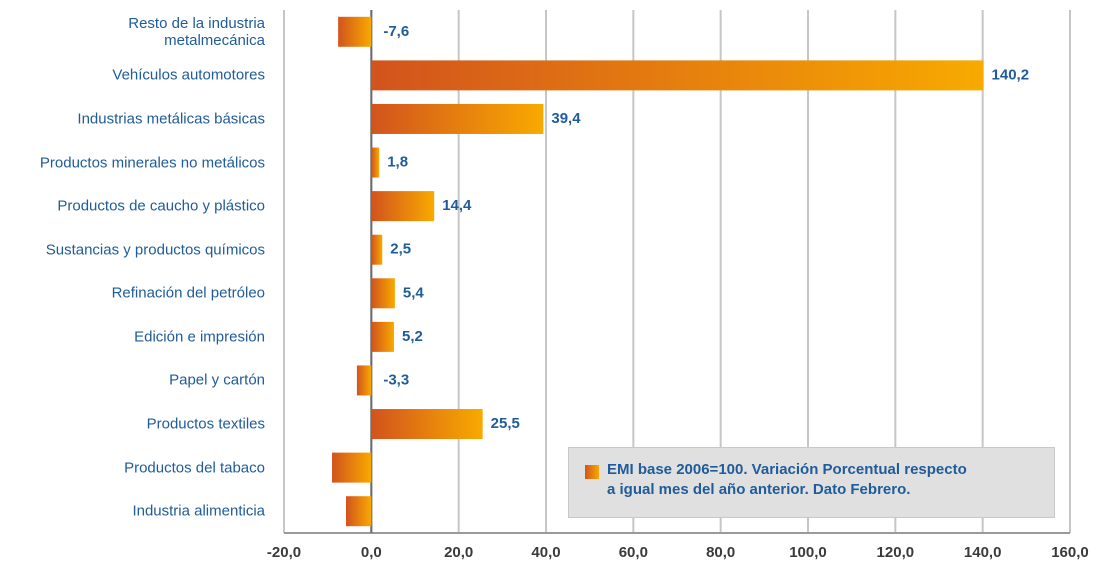 This screenshot has height=567, width=1099. Describe the element at coordinates (196, 31) in the screenshot. I see `y-tick-label: Resto de la industria metalmecánica` at that location.